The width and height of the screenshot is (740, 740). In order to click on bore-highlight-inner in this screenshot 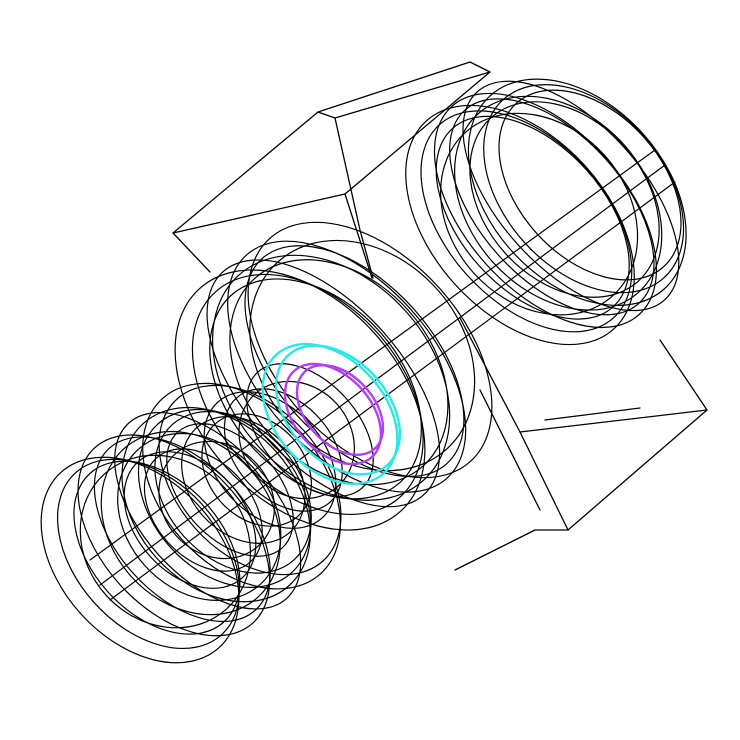, I will do `click(334, 414)`.